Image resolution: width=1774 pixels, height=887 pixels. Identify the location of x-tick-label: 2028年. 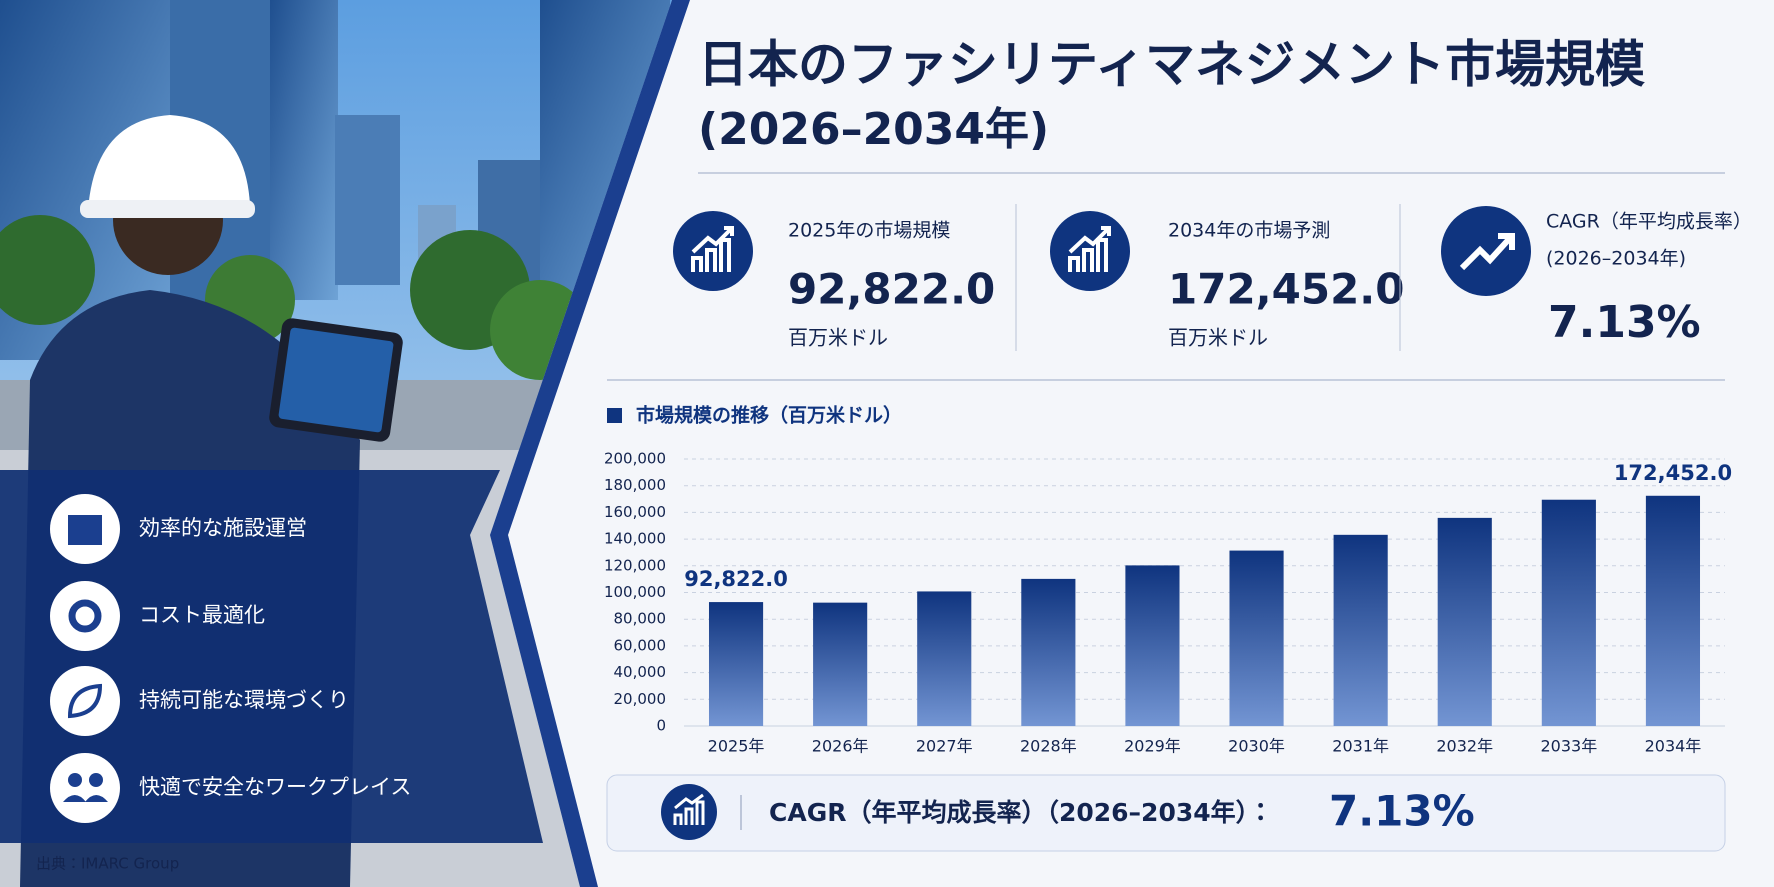
(1048, 746).